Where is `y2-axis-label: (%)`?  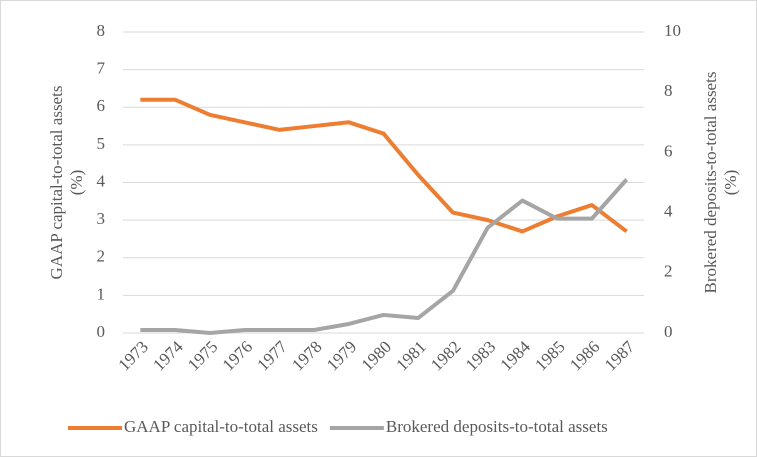 y2-axis-label: (%) is located at coordinates (730, 182).